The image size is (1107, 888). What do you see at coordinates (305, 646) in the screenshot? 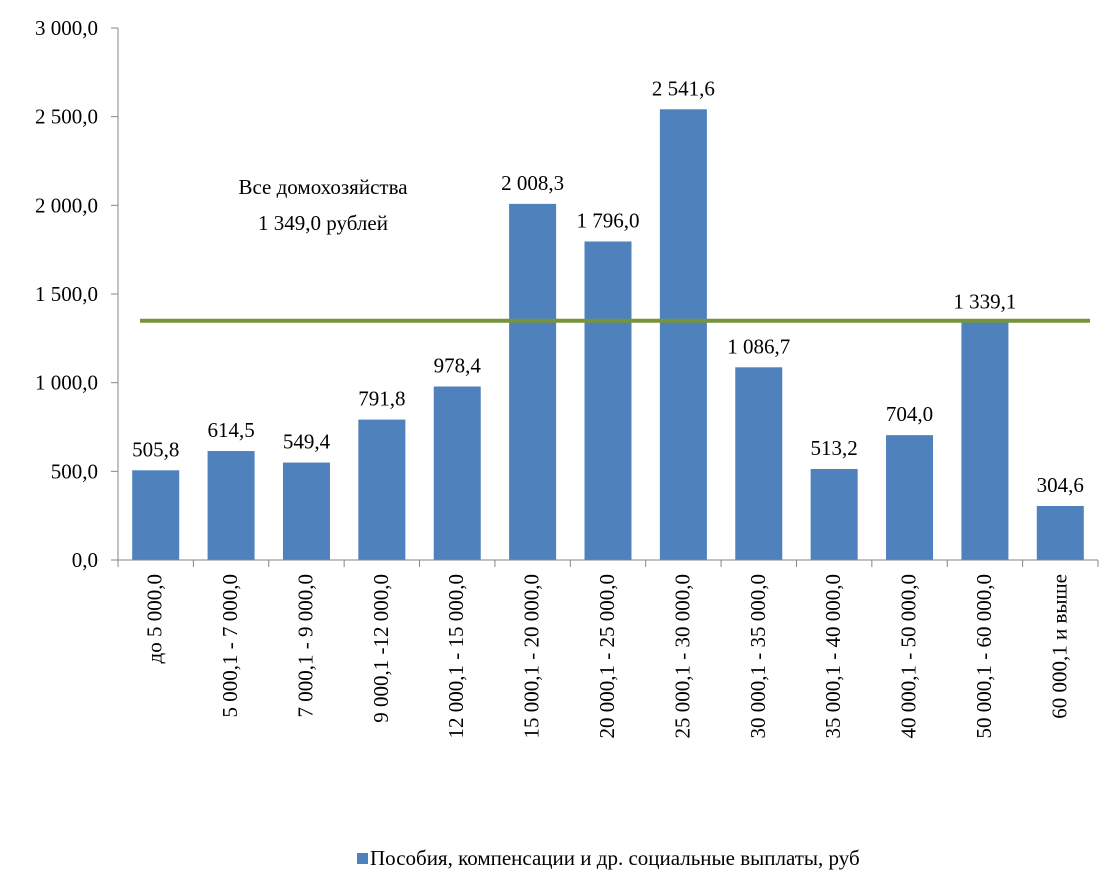
I see `x-tick-label: 7 000,1 - 9 000,0` at bounding box center [305, 646].